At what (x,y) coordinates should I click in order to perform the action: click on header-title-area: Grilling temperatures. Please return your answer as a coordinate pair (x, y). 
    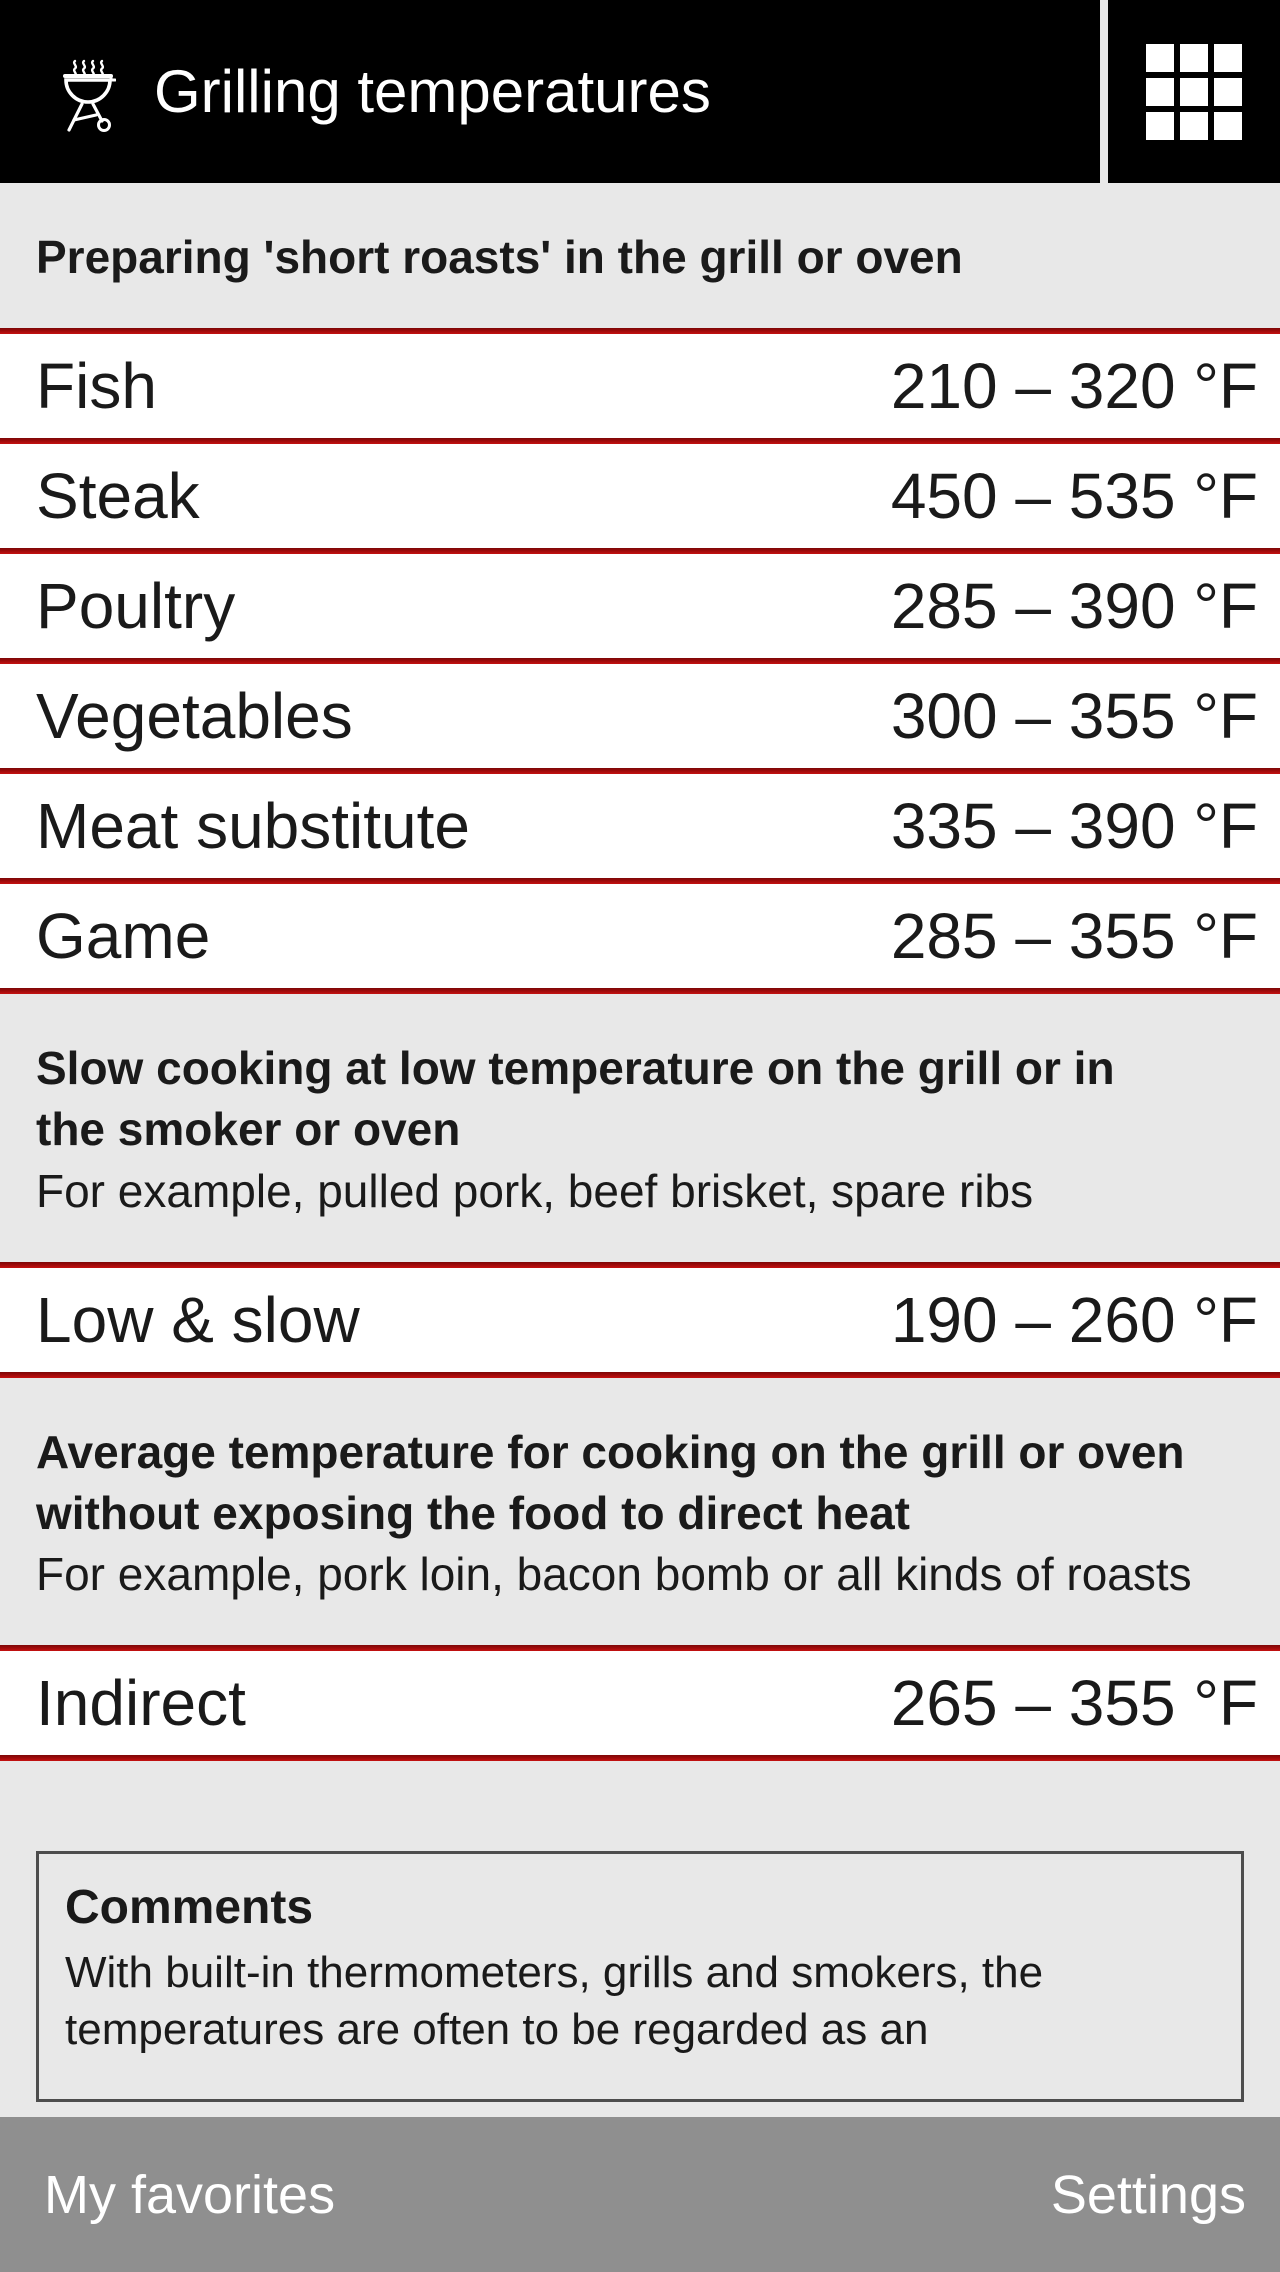
    Looking at the image, I should click on (550, 91).